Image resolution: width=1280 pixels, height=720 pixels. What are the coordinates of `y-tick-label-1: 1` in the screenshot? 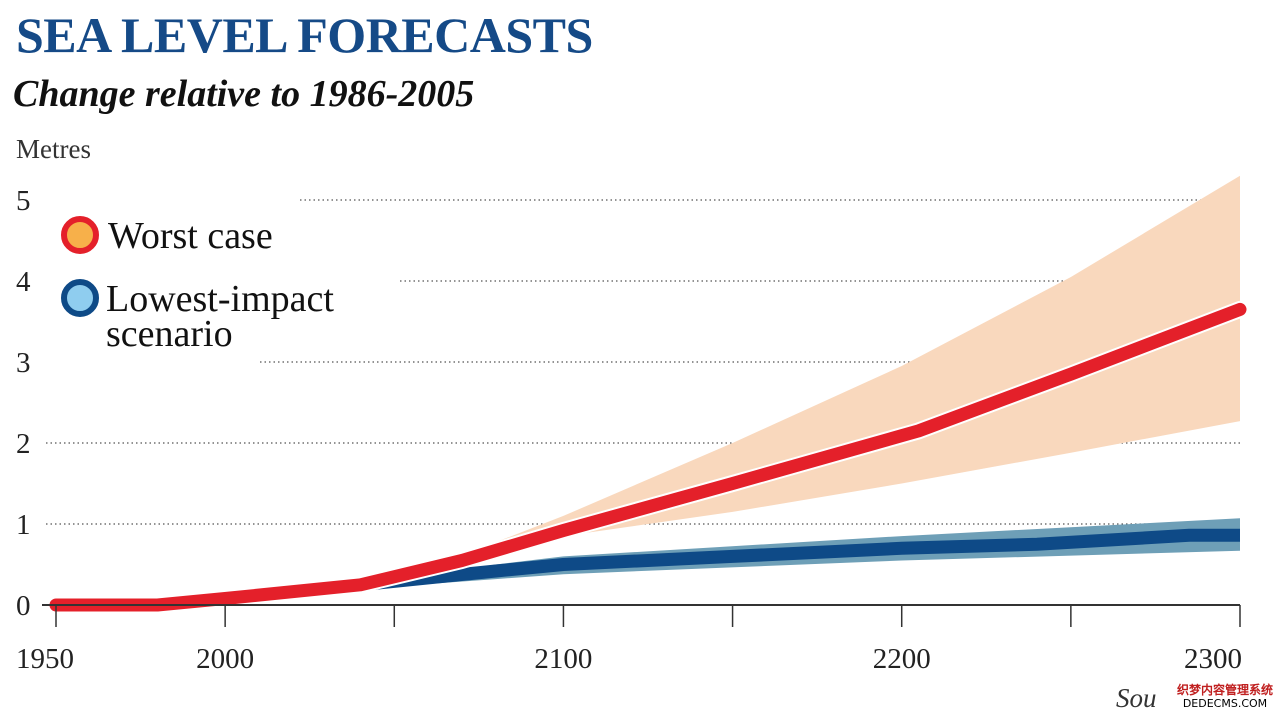 It's located at (23, 525).